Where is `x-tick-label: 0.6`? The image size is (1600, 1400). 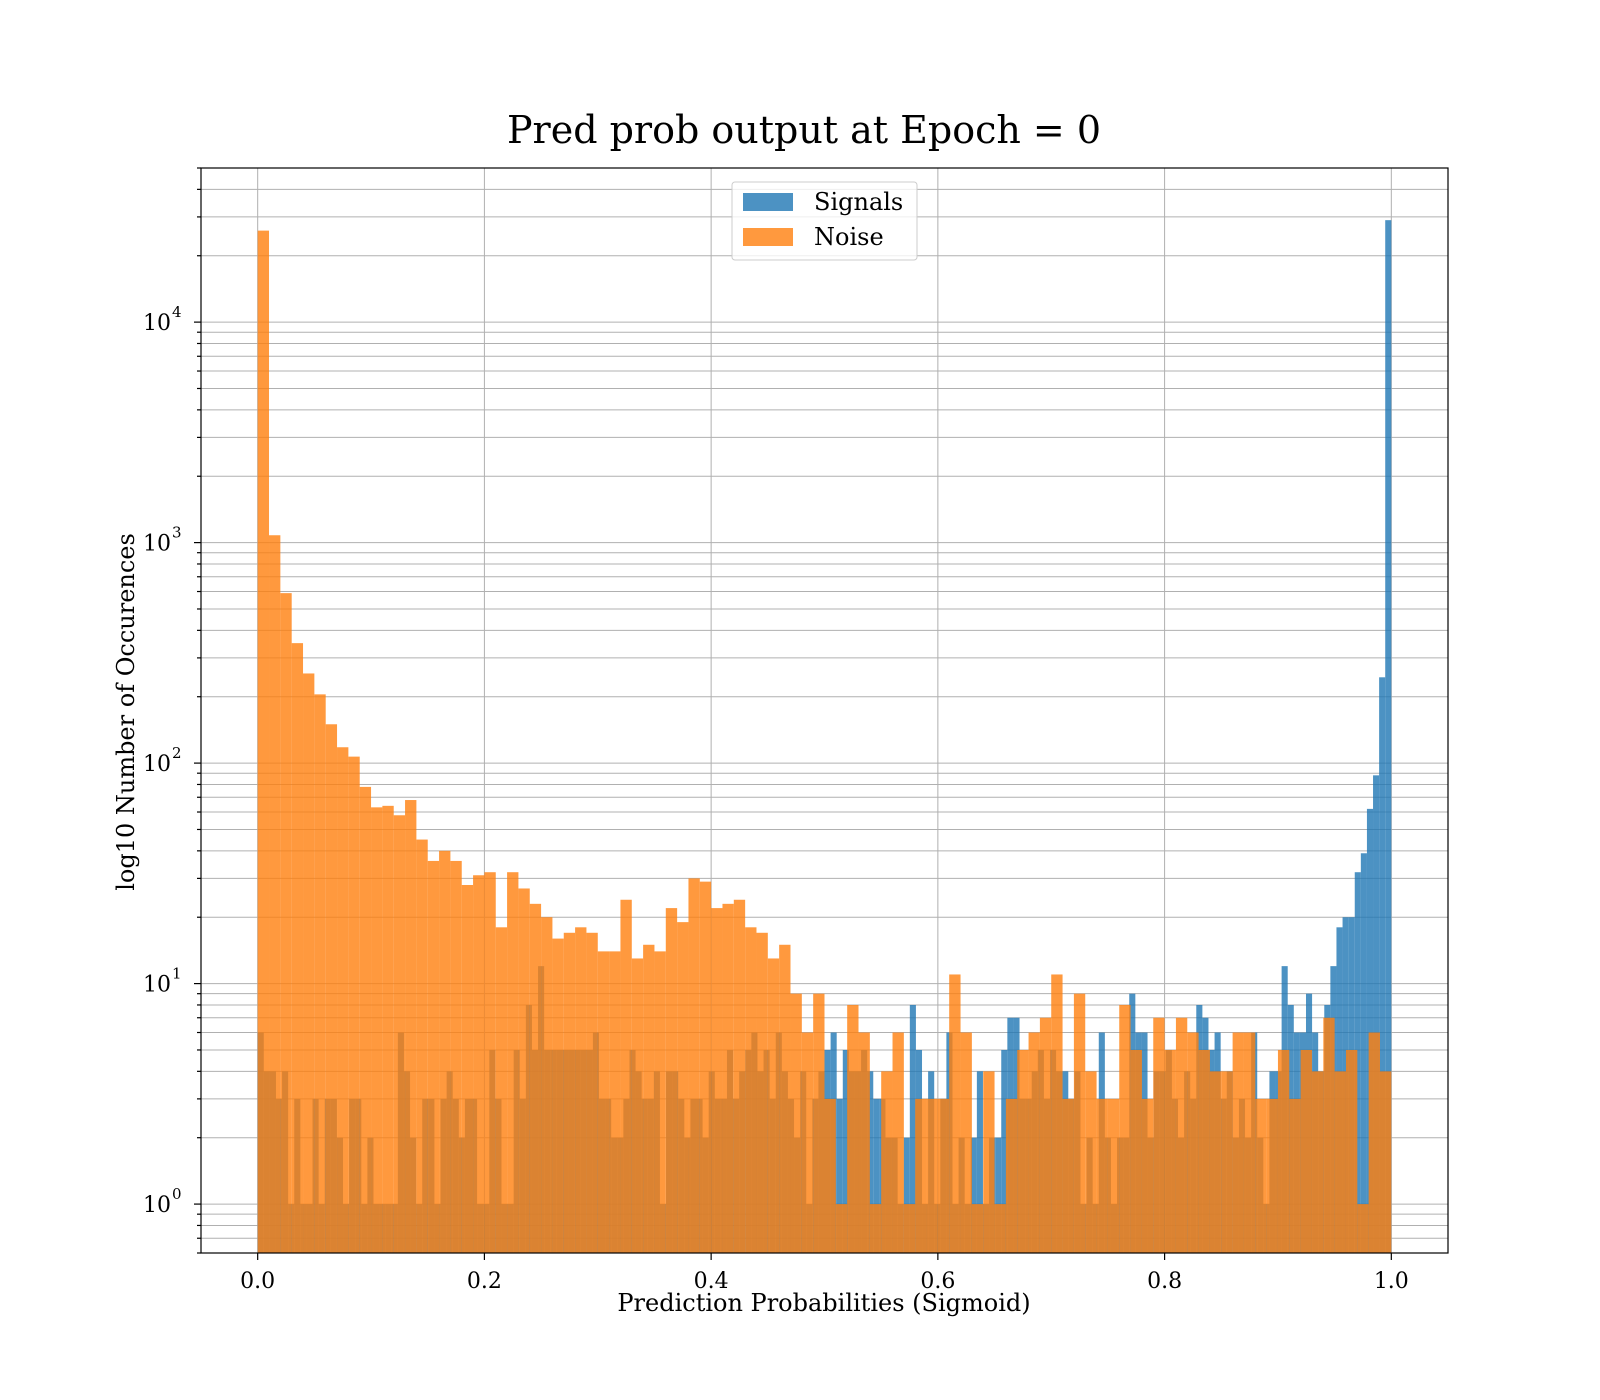 x-tick-label: 0.6 is located at coordinates (937, 1281).